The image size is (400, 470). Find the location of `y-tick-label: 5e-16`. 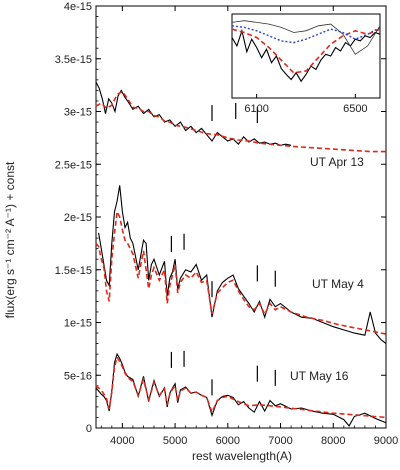

y-tick-label: 5e-16 is located at coordinates (78, 376).